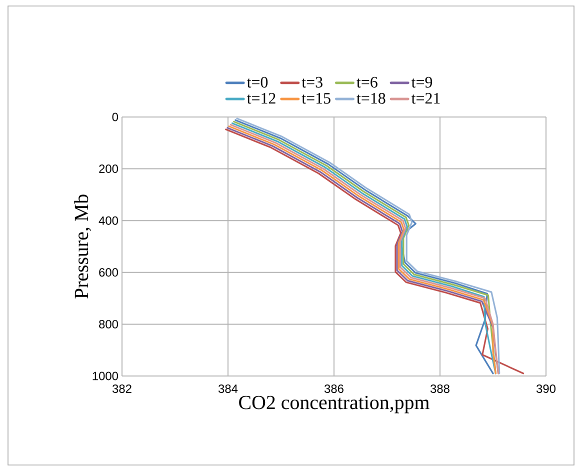 The height and width of the screenshot is (468, 576). What do you see at coordinates (228, 388) in the screenshot?
I see `x-tick-label: 384` at bounding box center [228, 388].